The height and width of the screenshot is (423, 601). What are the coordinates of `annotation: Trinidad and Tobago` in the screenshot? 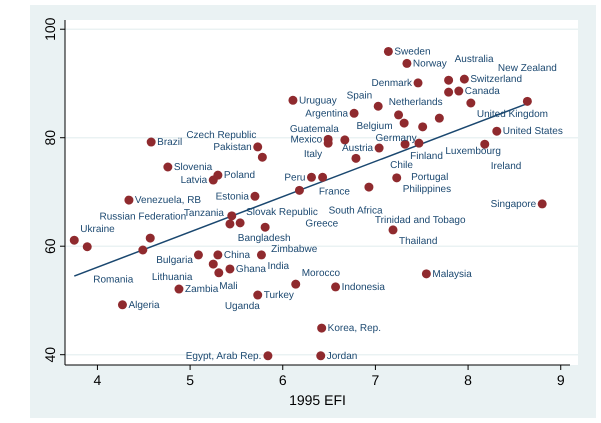 It's located at (420, 220).